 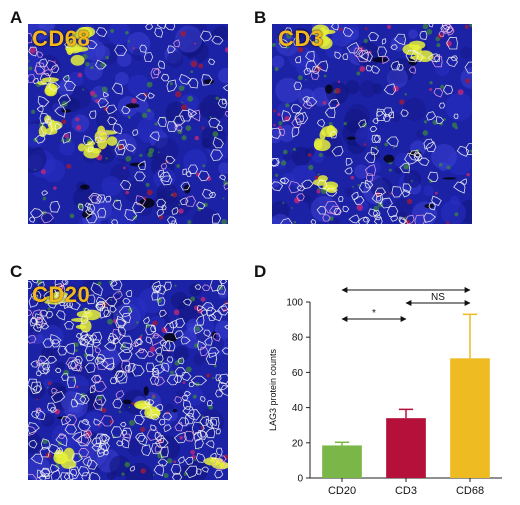 What do you see at coordinates (260, 271) in the screenshot?
I see `panel-letter-d: D` at bounding box center [260, 271].